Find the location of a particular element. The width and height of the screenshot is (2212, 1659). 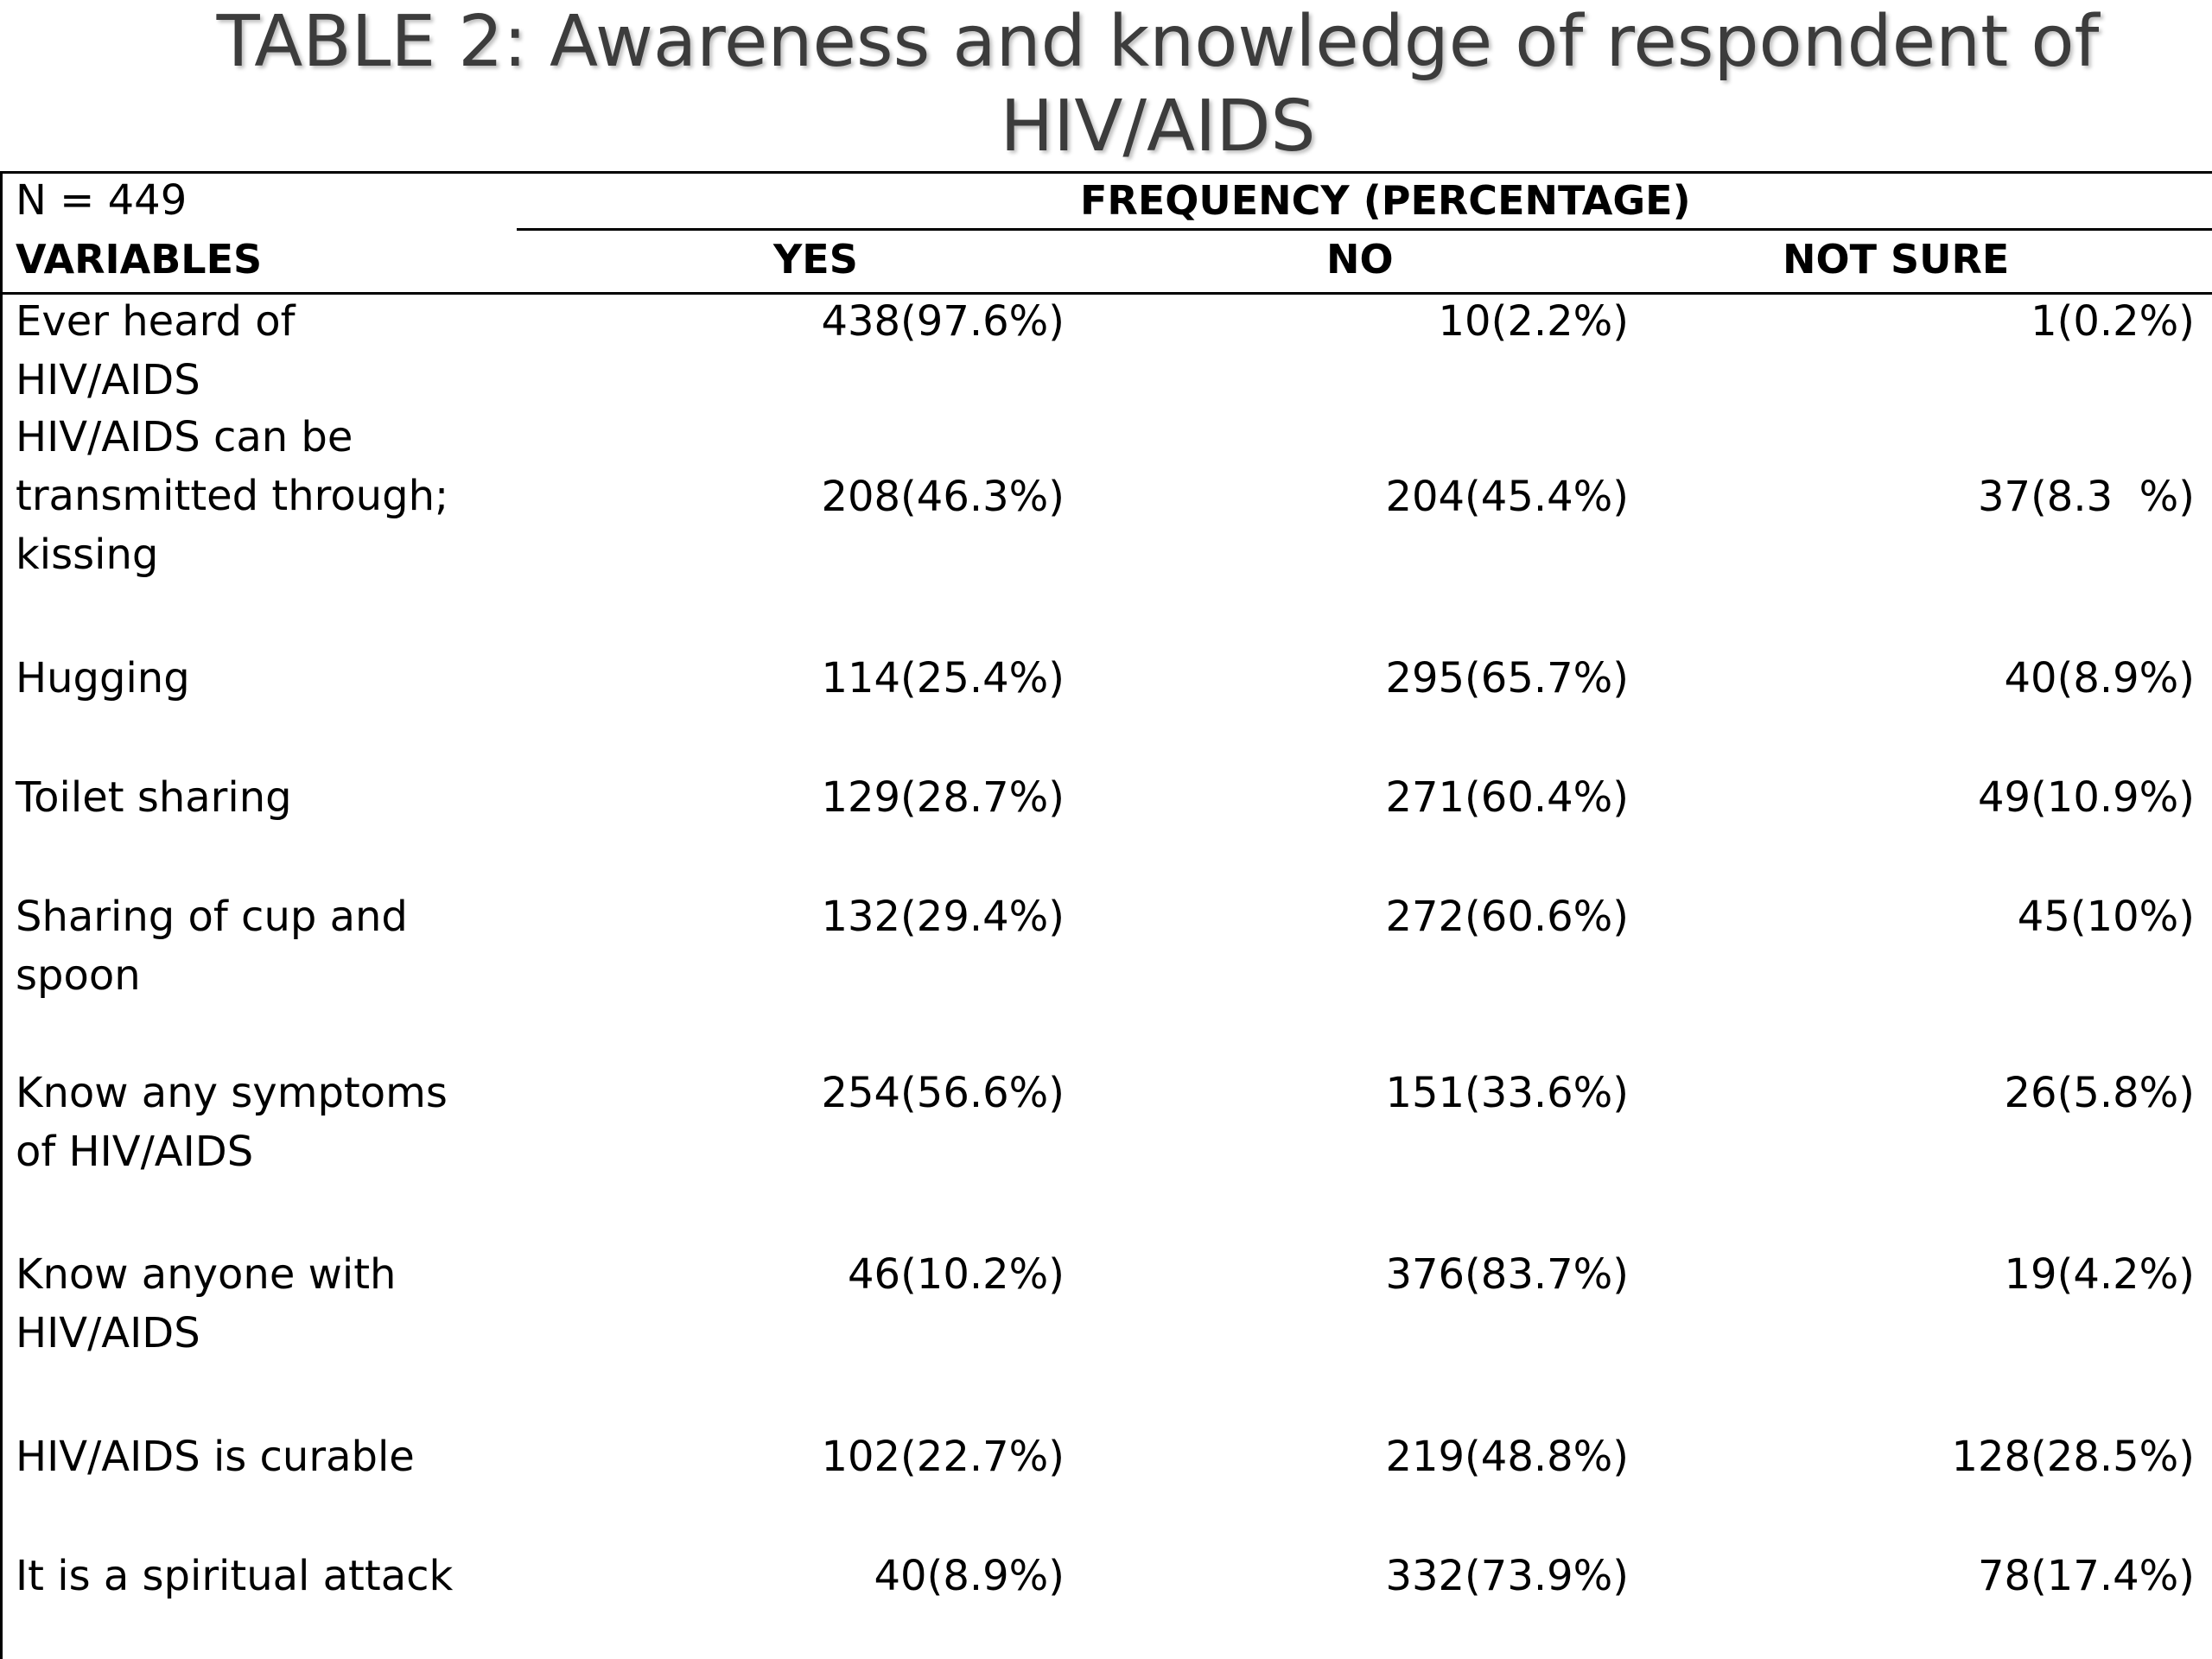

group-header-rule is located at coordinates (1364, 230).